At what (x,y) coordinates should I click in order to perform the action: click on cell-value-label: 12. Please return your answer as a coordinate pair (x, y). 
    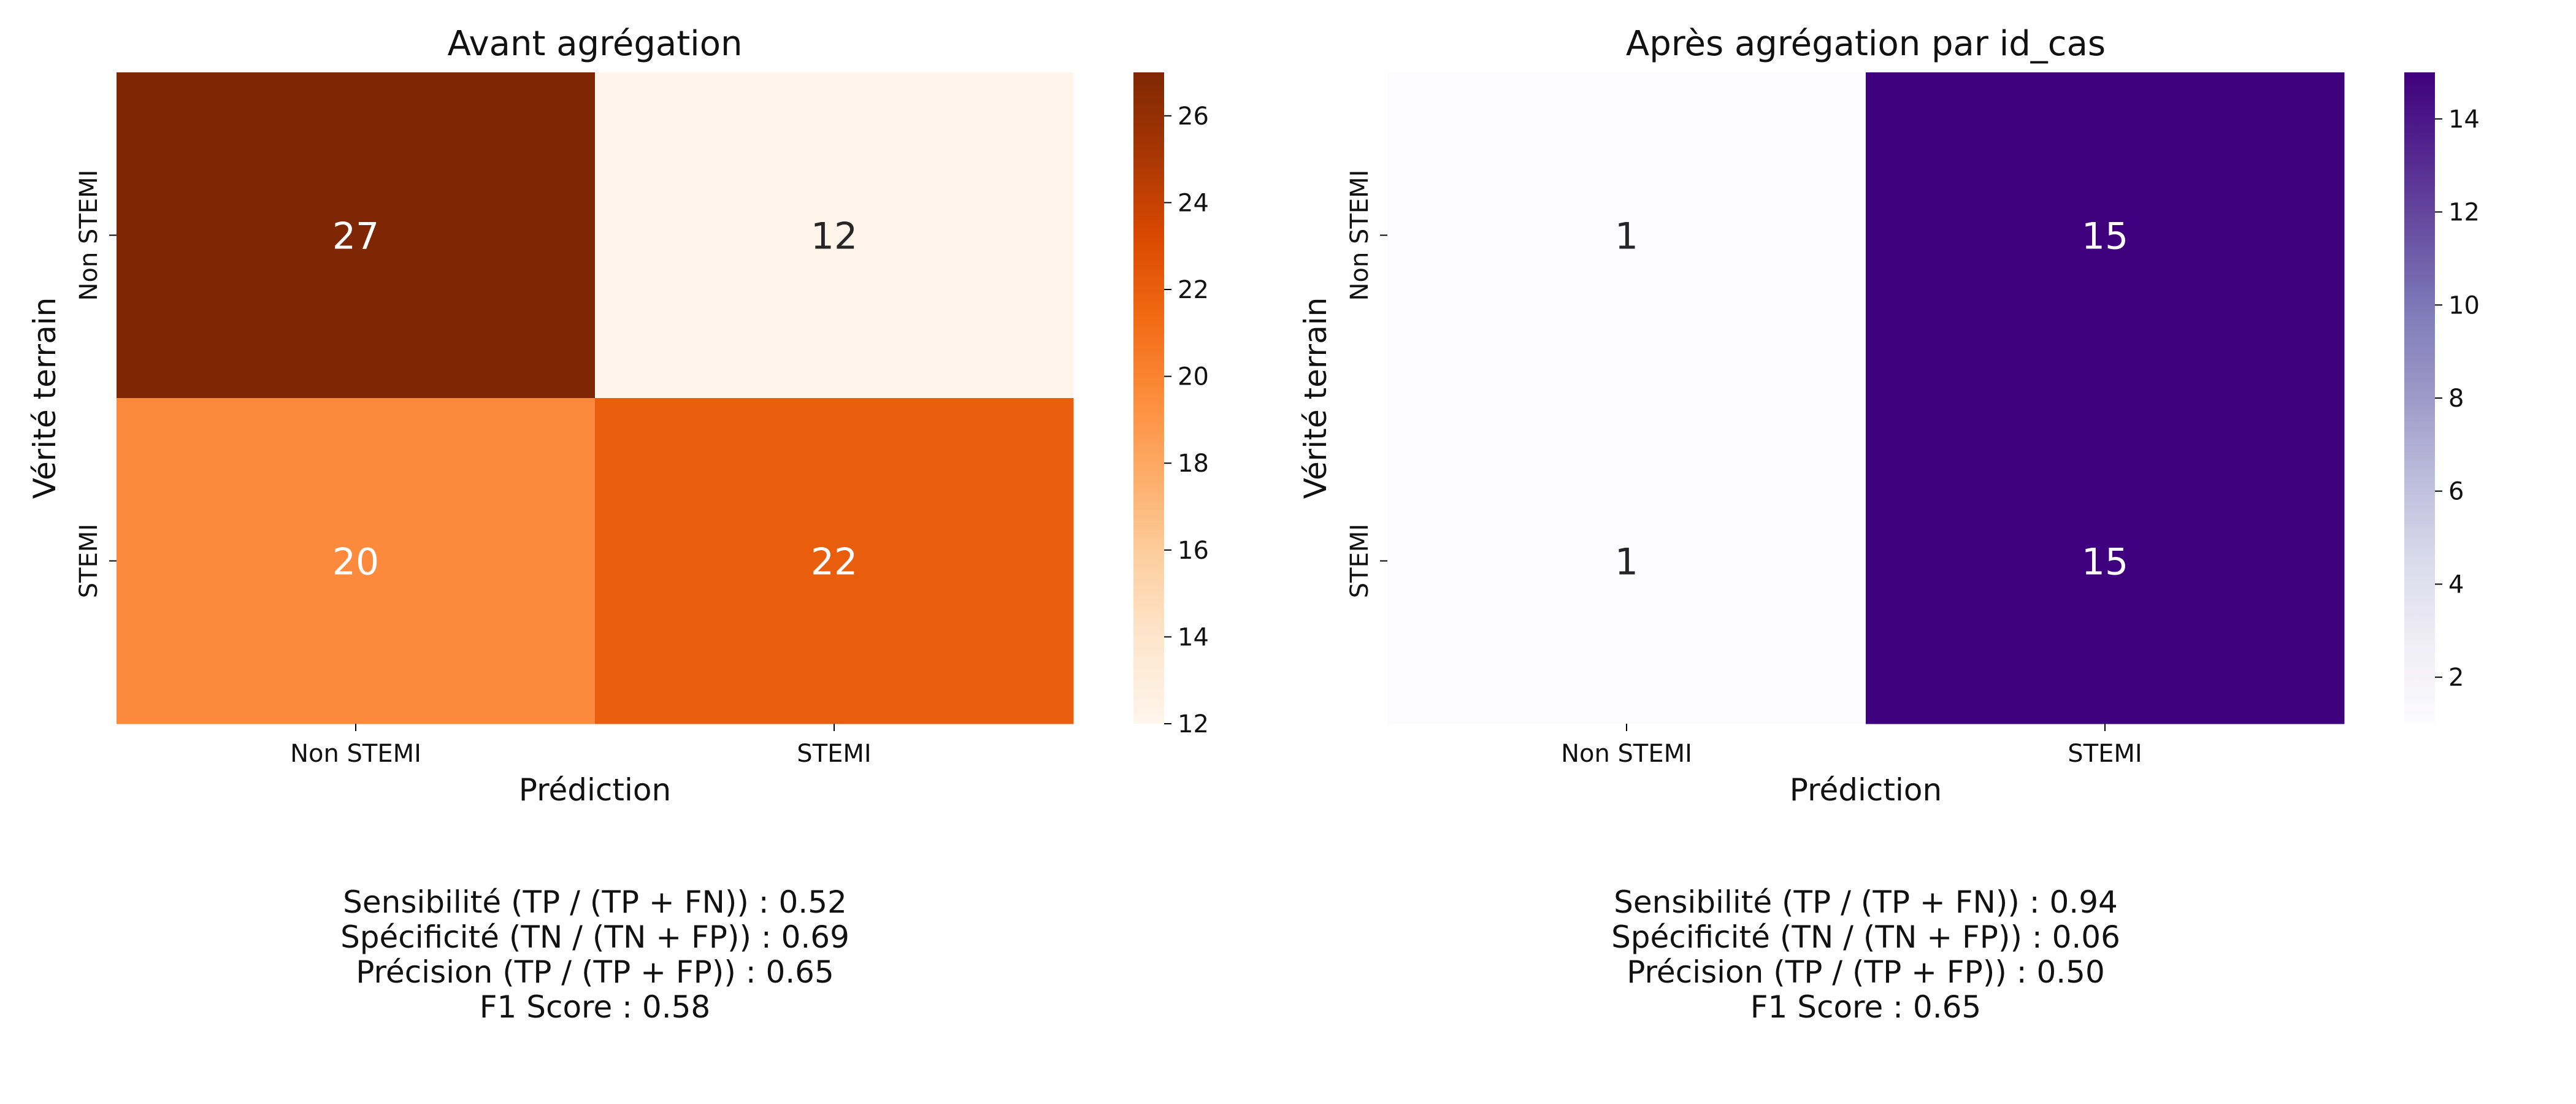
    Looking at the image, I should click on (834, 236).